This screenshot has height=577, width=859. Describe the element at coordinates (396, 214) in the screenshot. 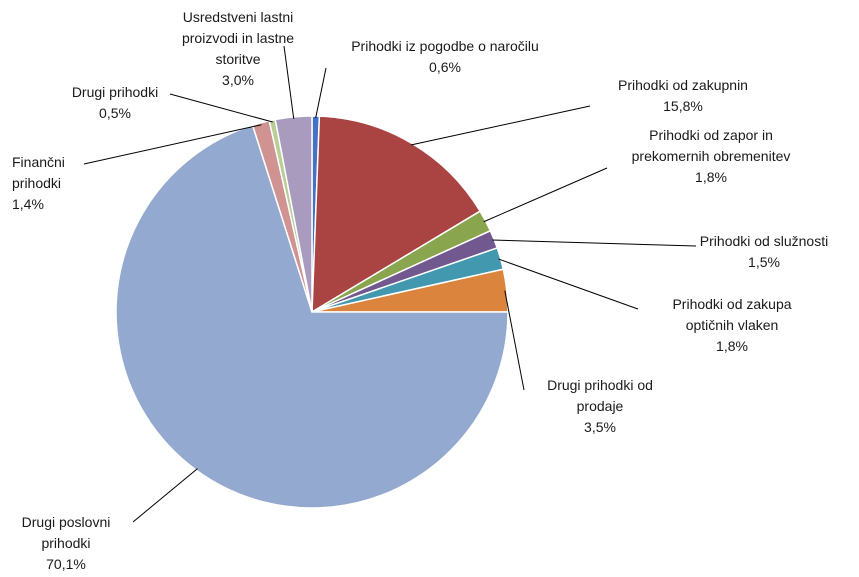

I see `pie-slice-zakupnine` at that location.